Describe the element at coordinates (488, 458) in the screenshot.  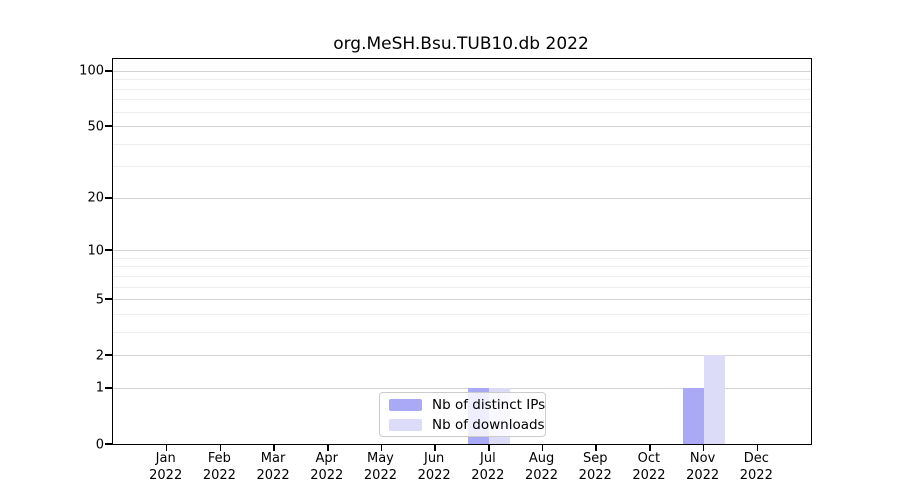
I see `x-tick-month: Jul` at that location.